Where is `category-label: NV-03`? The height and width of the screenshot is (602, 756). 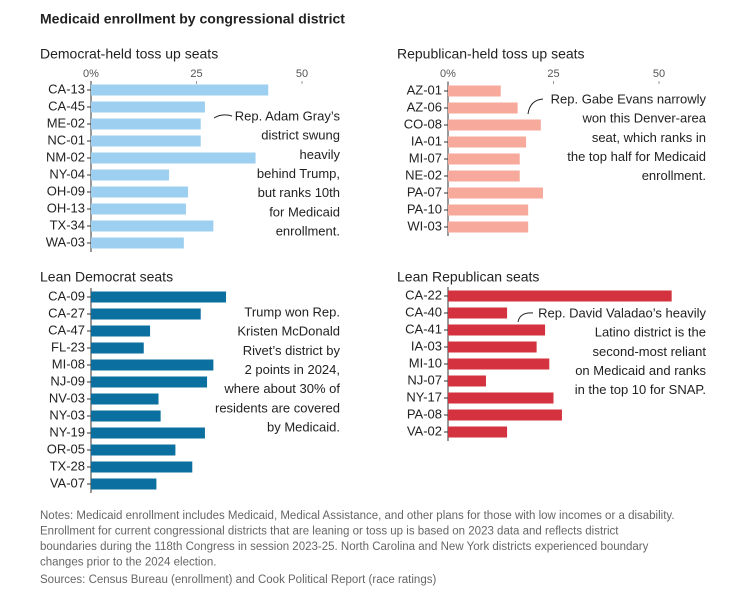
category-label: NV-03 is located at coordinates (67, 397).